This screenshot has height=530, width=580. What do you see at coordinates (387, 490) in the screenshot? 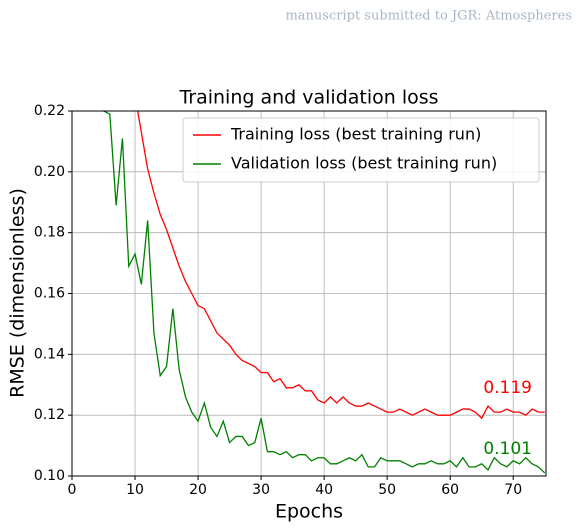
I see `x-tick-label: 50` at bounding box center [387, 490].